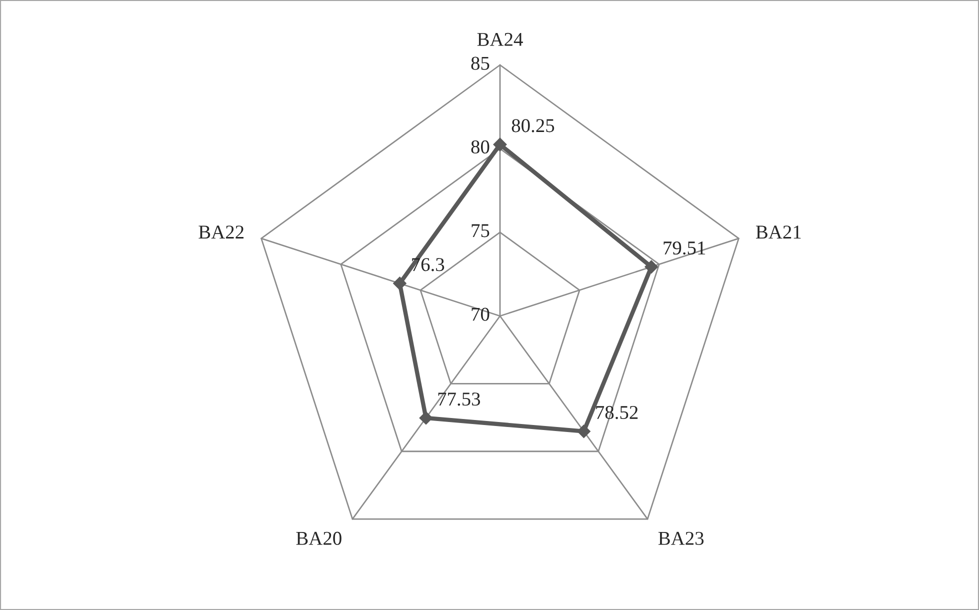 This screenshot has width=979, height=610. Describe the element at coordinates (480, 147) in the screenshot. I see `y-tick-label: 80` at that location.